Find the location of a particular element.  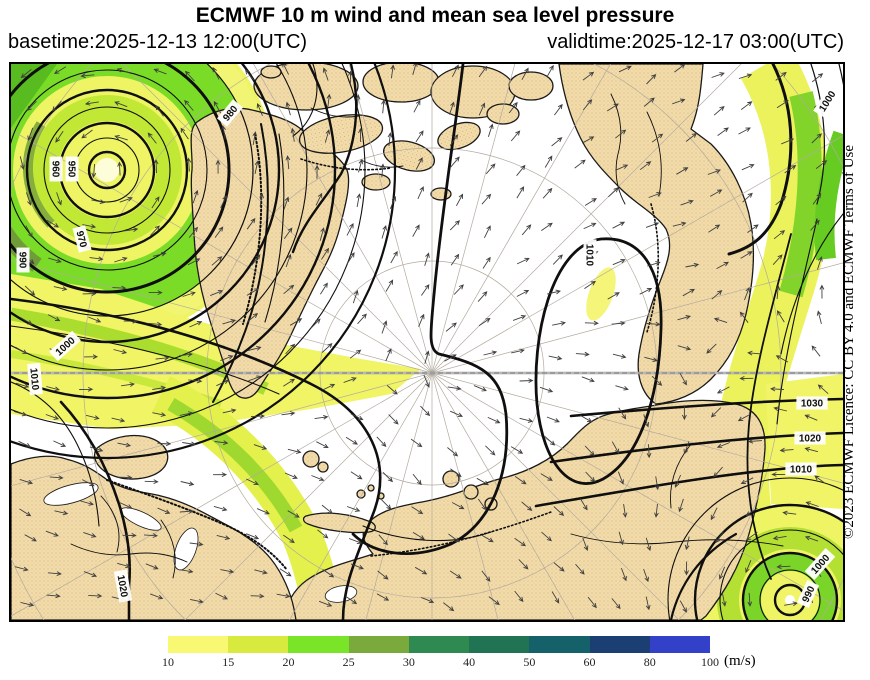

colorbar-tick-label: 50 is located at coordinates (529, 662).